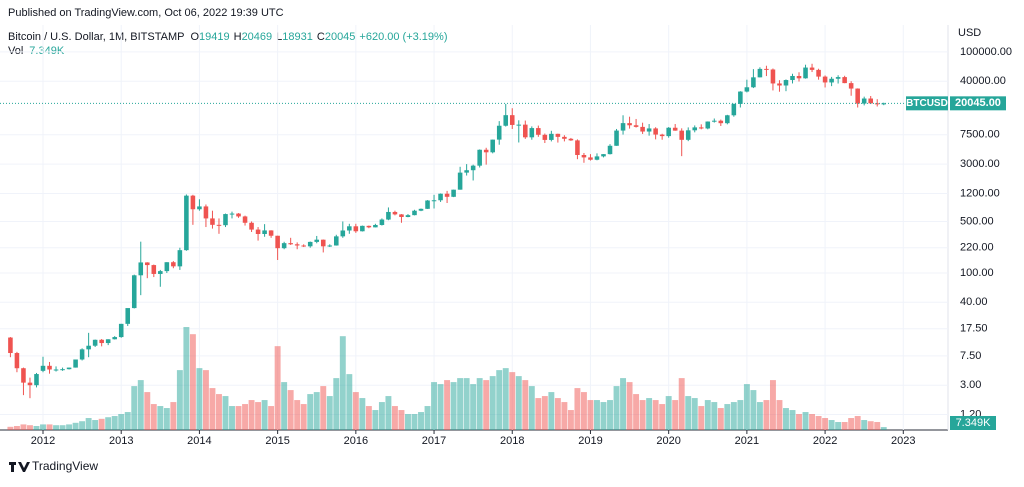 This screenshot has height=487, width=1024. I want to click on change-value: +620.00 (+3.19%), so click(403, 37).